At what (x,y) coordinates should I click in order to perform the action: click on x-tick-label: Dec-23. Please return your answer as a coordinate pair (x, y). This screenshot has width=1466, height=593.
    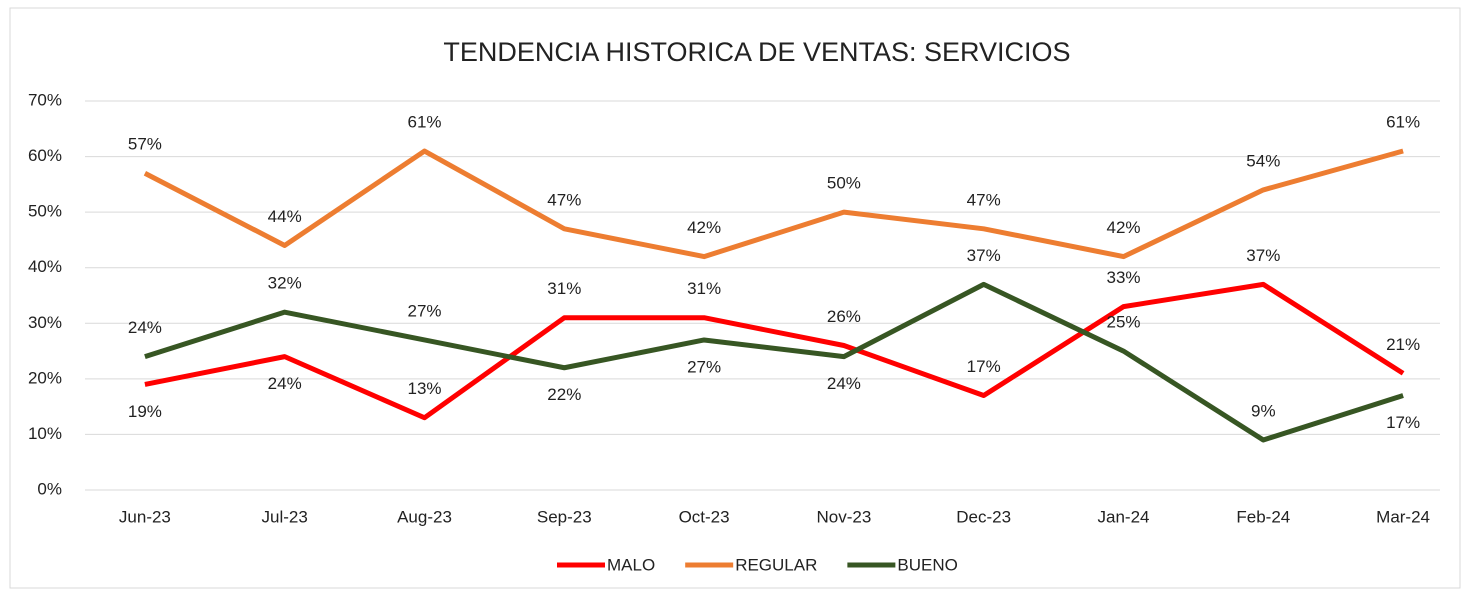
    Looking at the image, I should click on (983, 516).